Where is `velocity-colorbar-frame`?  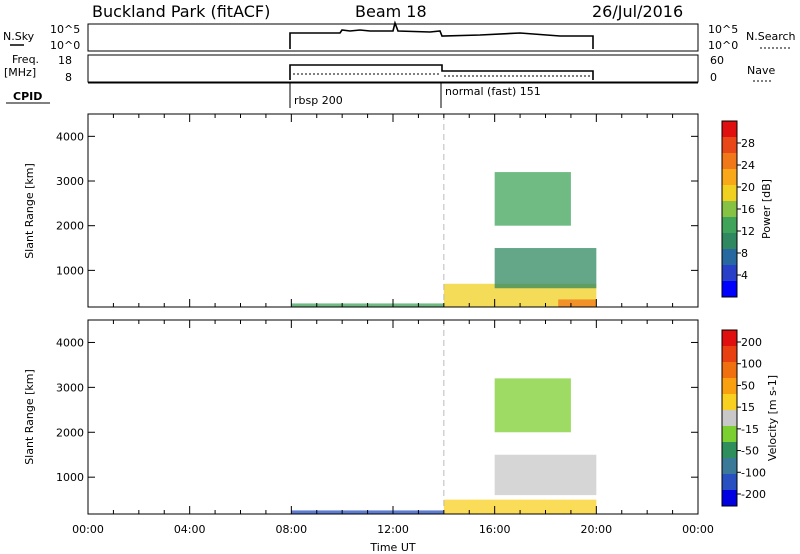 velocity-colorbar-frame is located at coordinates (729, 418).